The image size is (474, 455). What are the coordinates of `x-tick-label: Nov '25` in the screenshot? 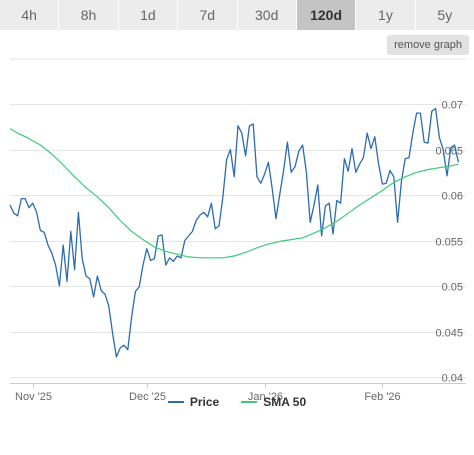 It's located at (33, 397).